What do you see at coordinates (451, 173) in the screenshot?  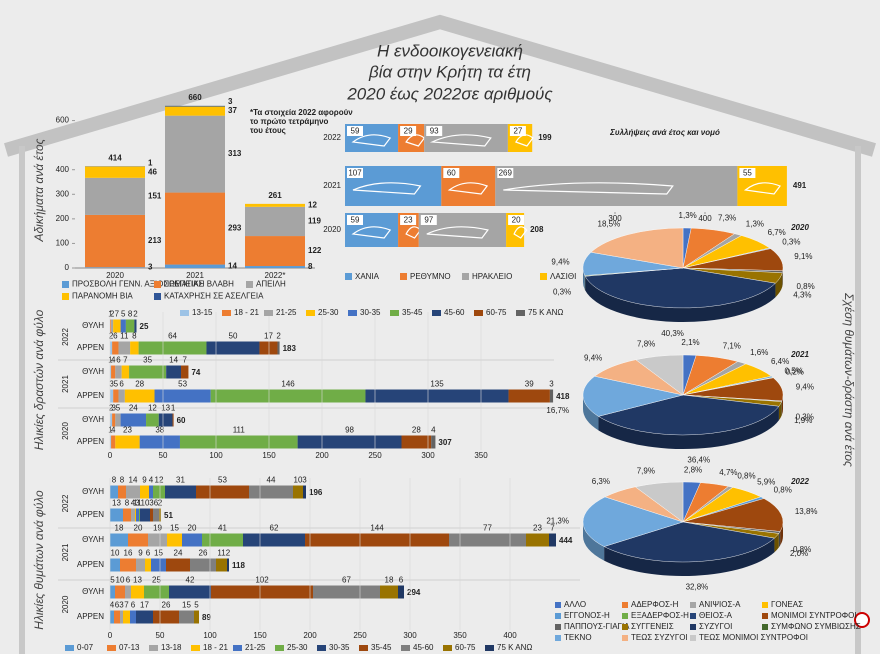 I see `data-label: 60` at bounding box center [451, 173].